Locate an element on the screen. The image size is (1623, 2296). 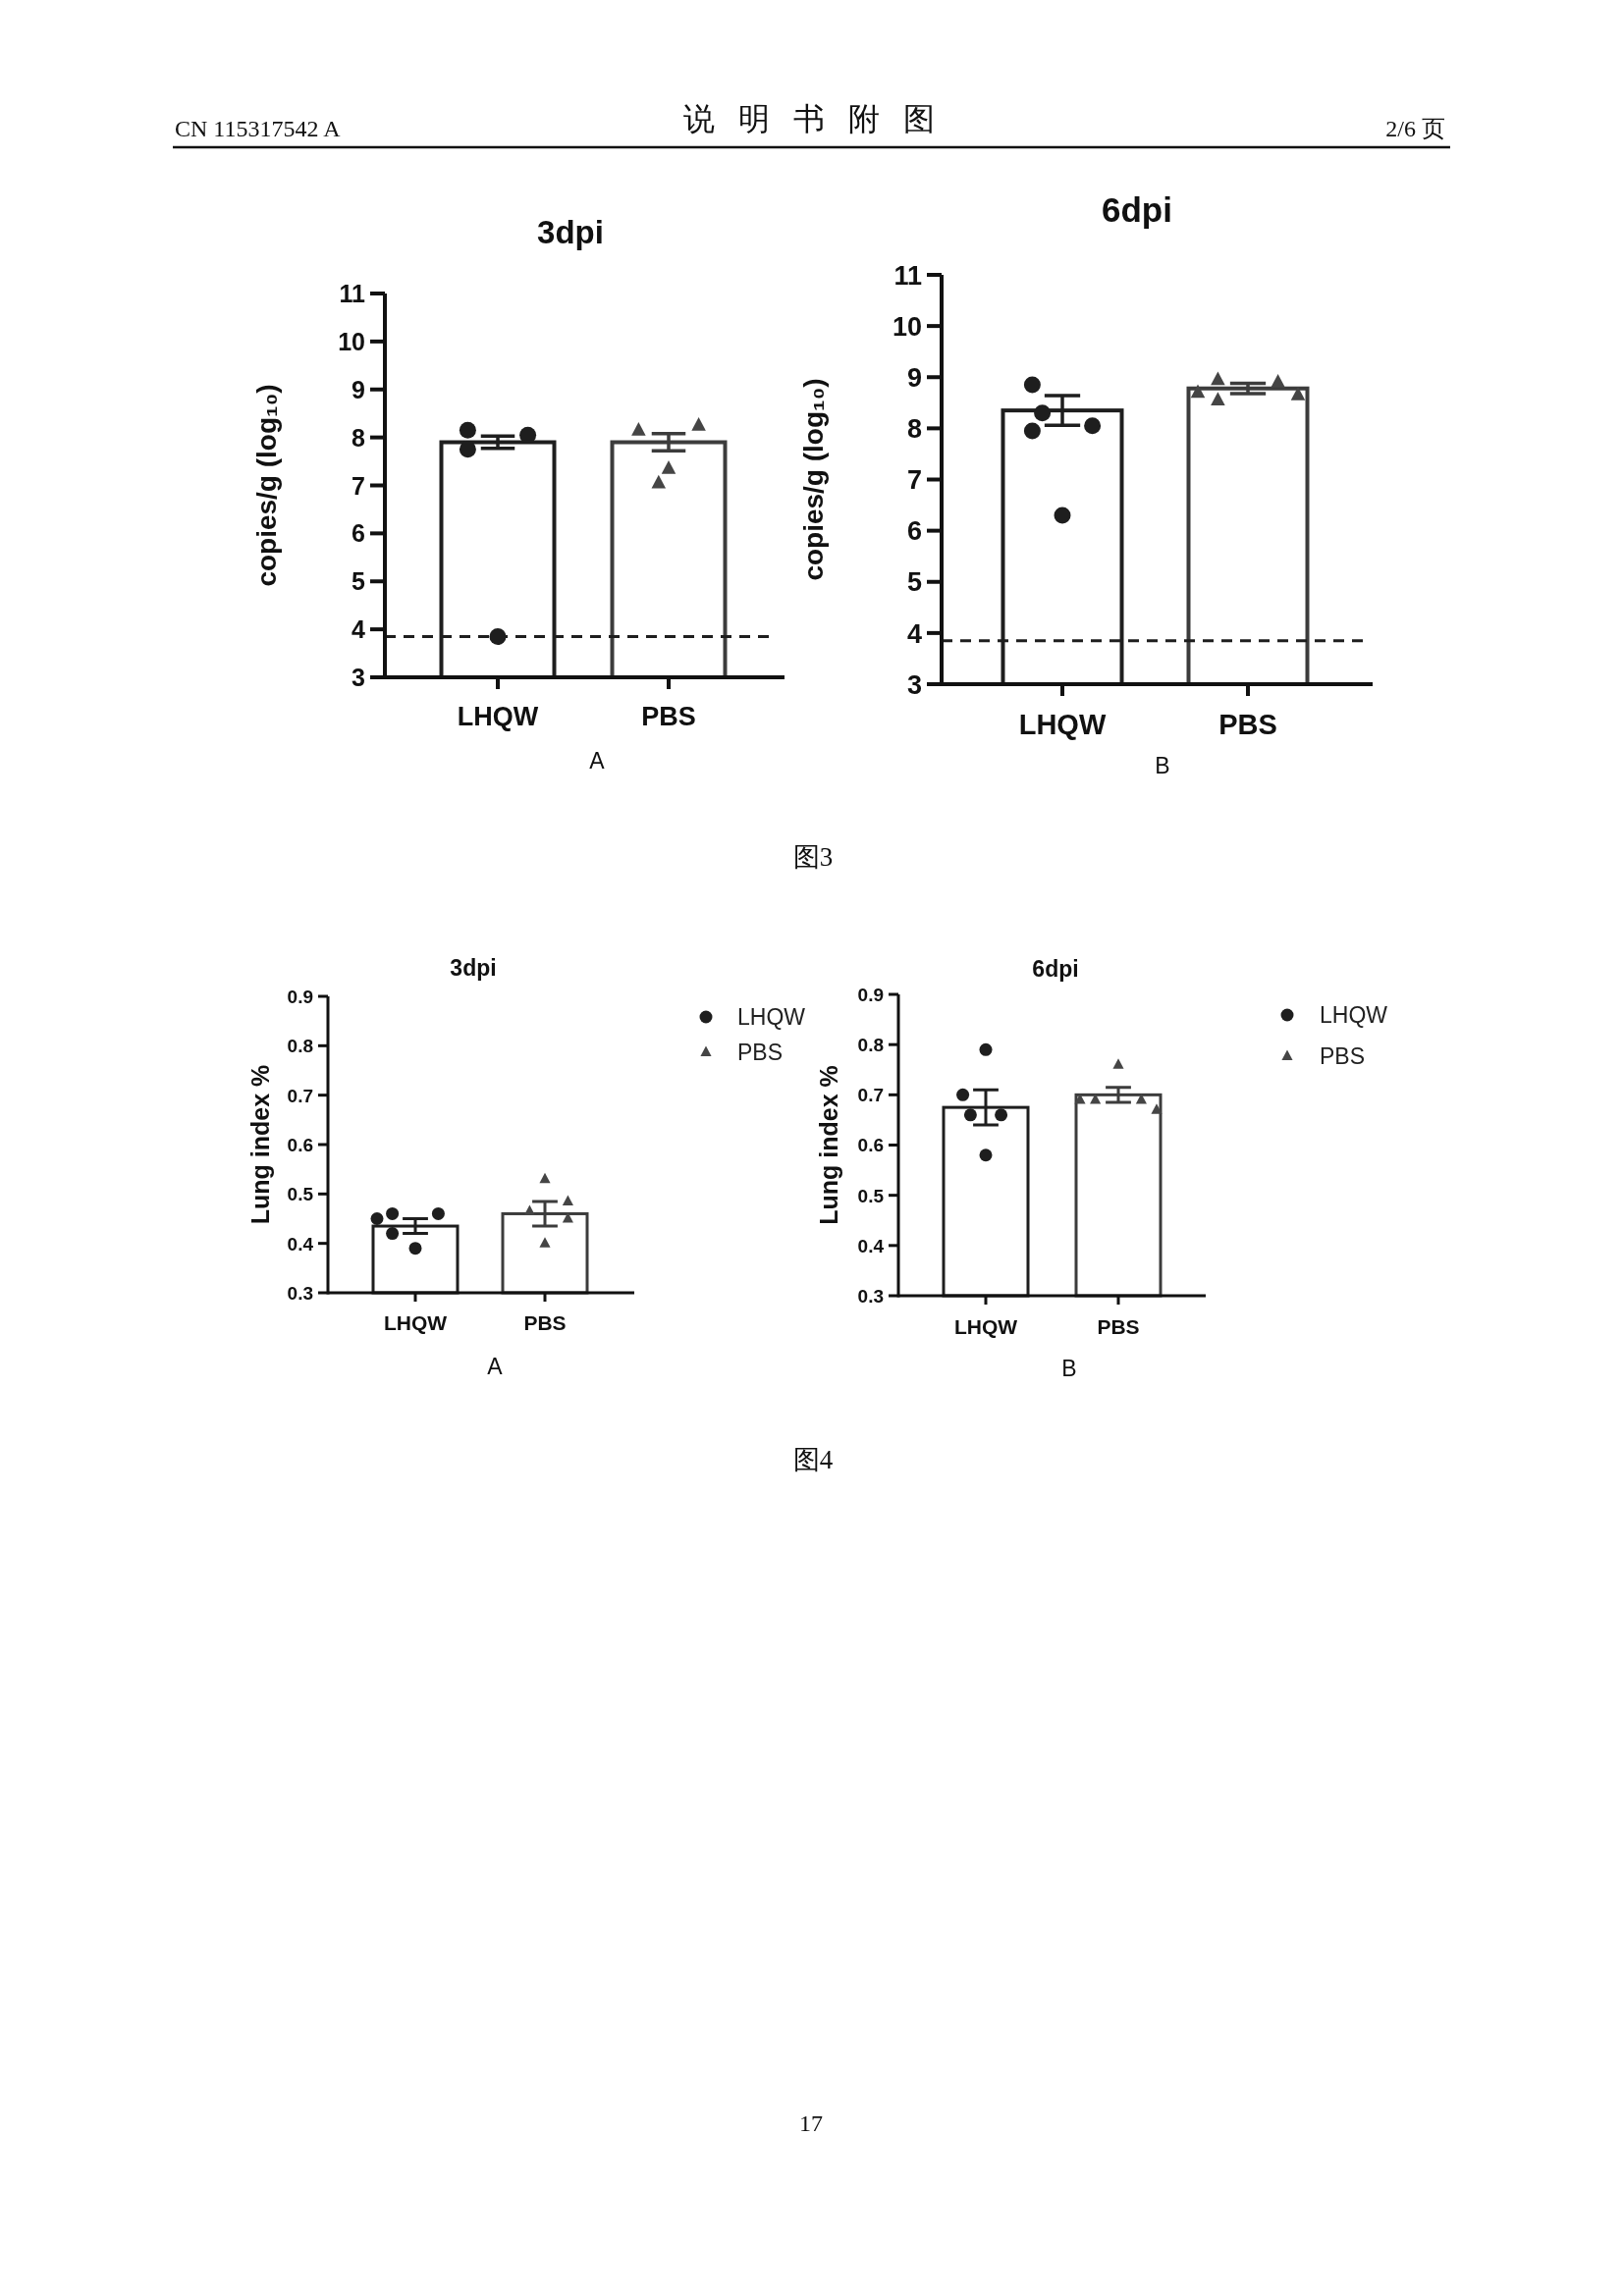
annotation: 图4 is located at coordinates (813, 1459).